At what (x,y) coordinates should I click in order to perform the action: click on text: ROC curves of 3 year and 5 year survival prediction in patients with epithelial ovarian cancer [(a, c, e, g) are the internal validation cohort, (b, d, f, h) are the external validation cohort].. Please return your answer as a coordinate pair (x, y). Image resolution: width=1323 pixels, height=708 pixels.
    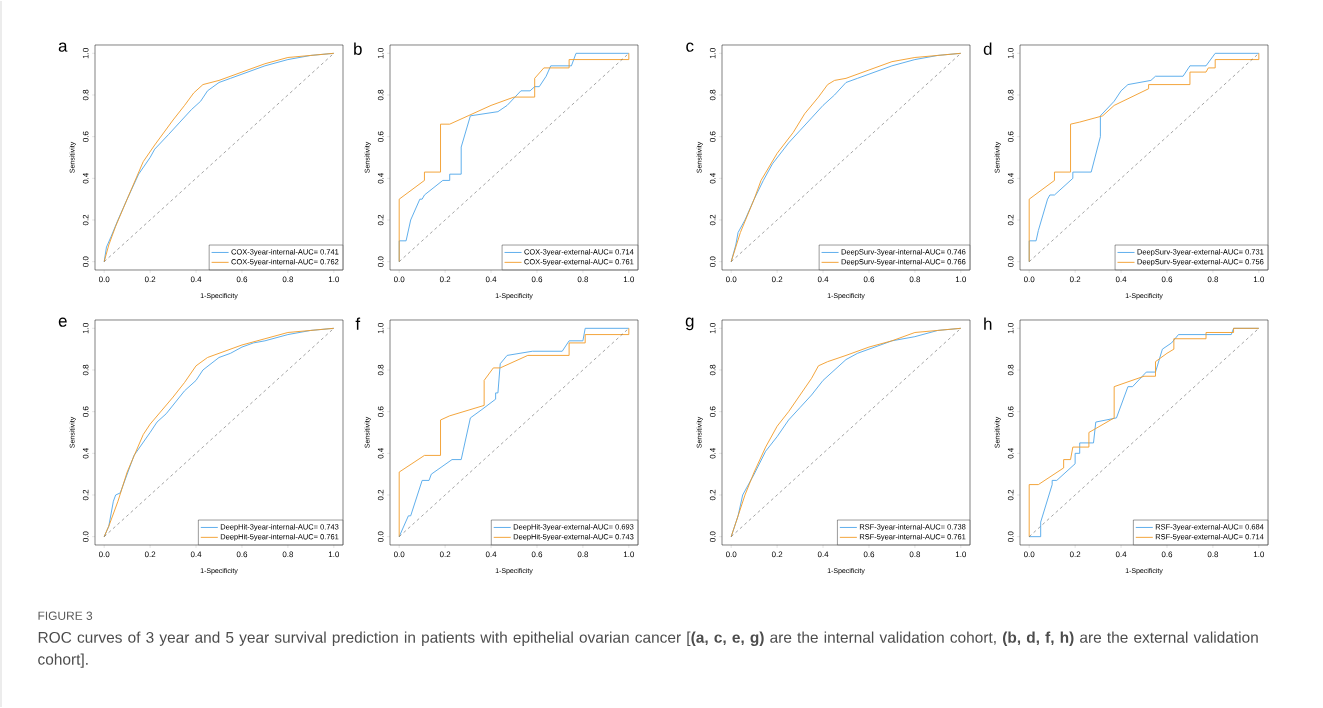
    Looking at the image, I should click on (648, 649).